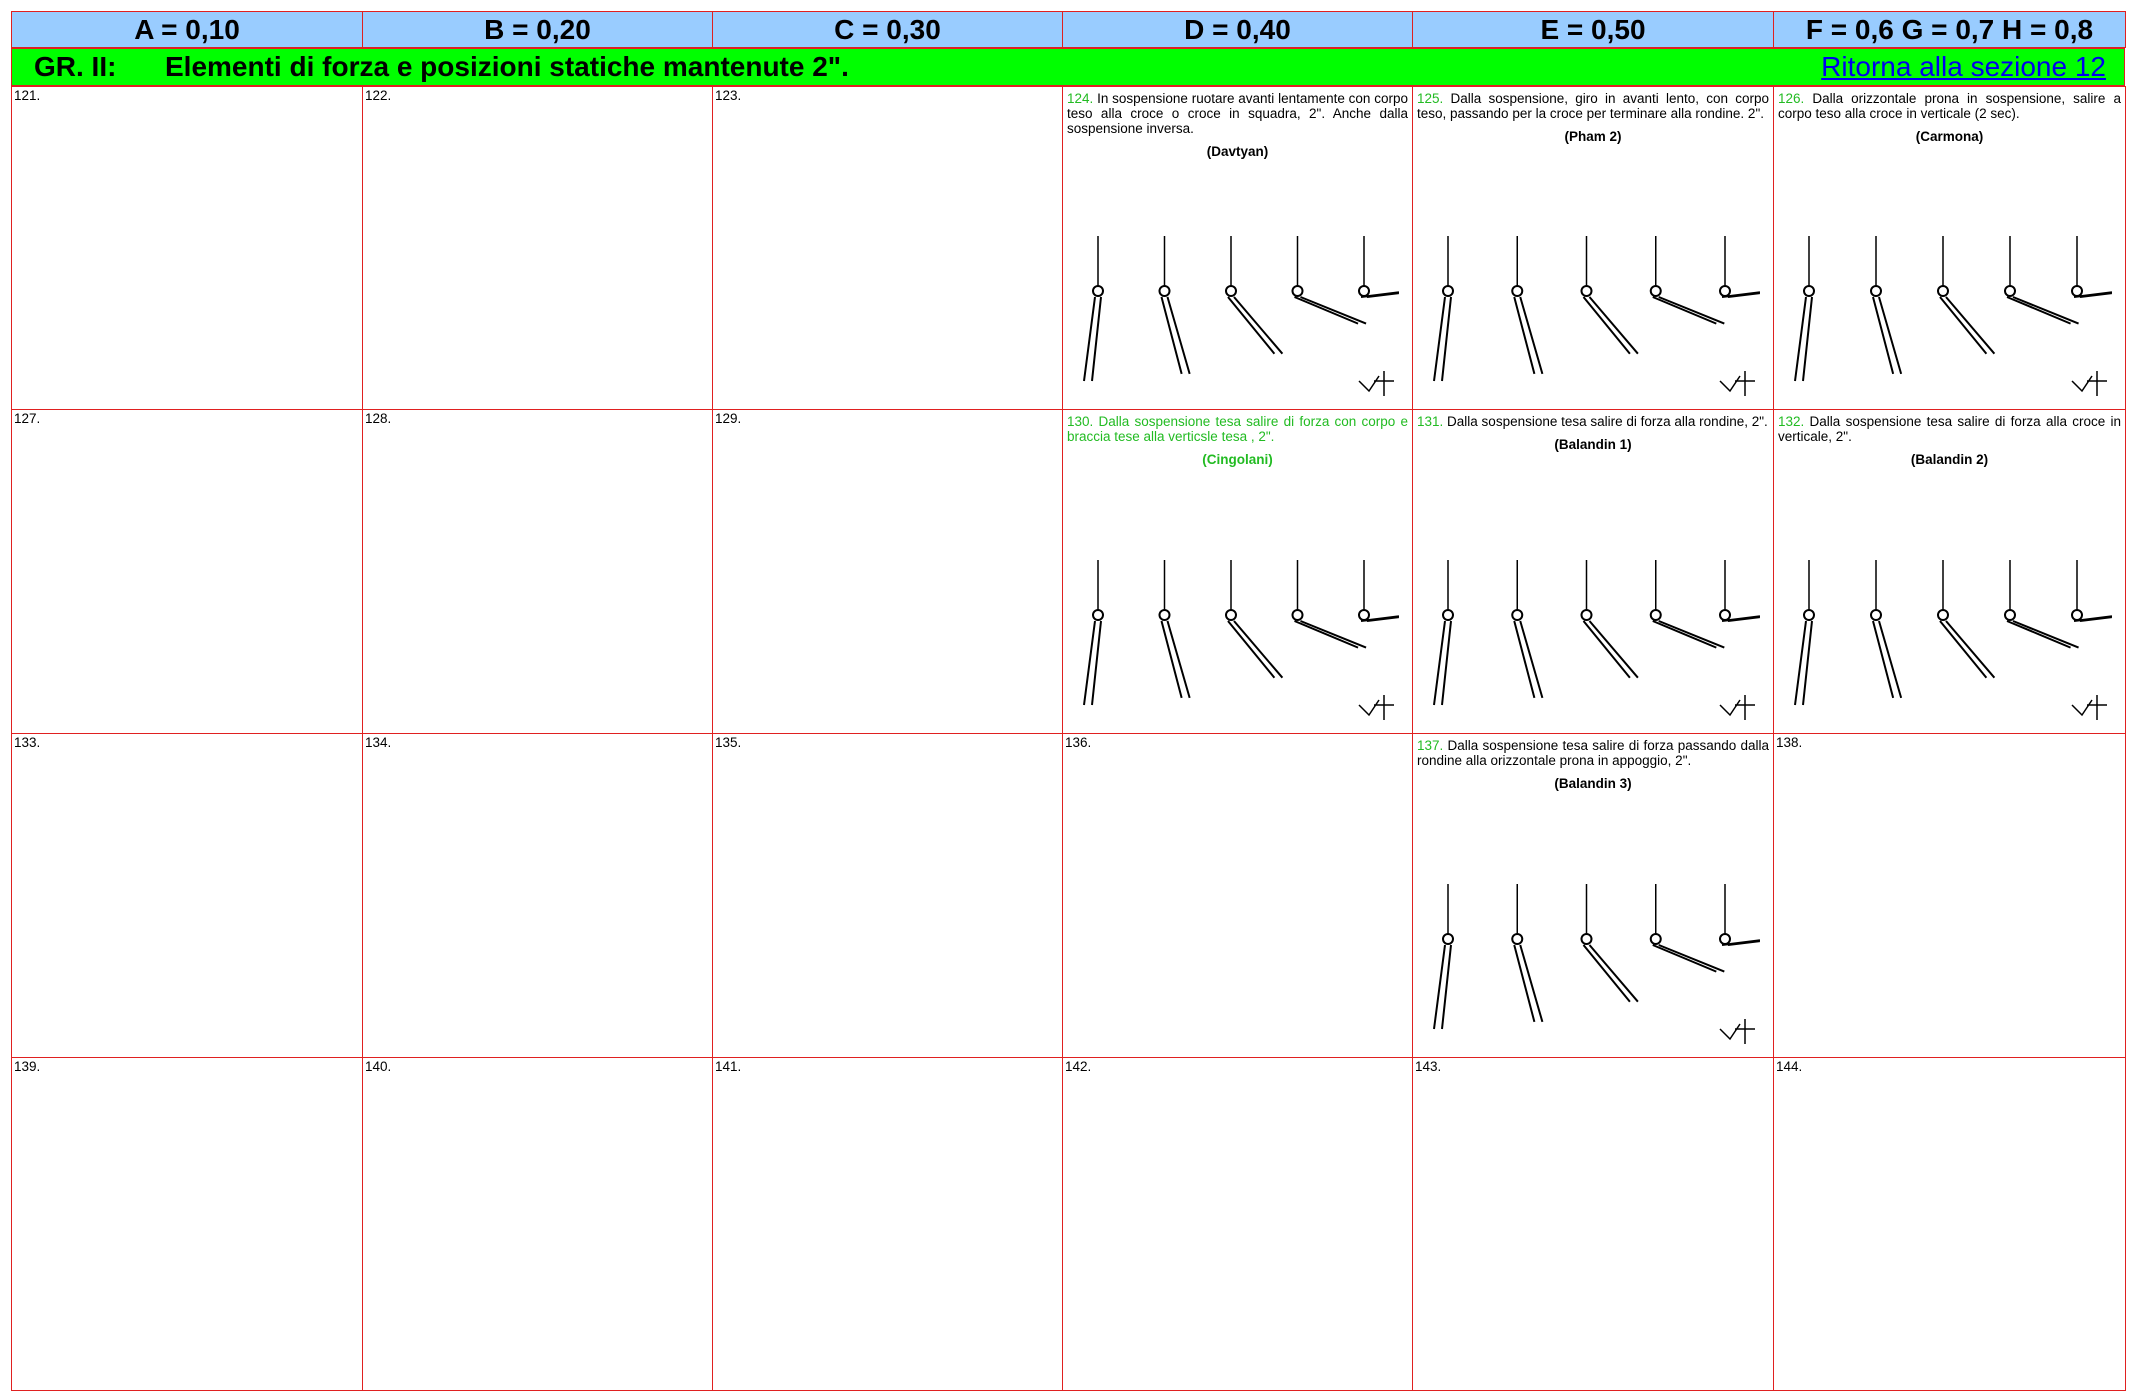 Image resolution: width=2136 pixels, height=1391 pixels. Describe the element at coordinates (1430, 745) in the screenshot. I see `element-number: 137.` at that location.